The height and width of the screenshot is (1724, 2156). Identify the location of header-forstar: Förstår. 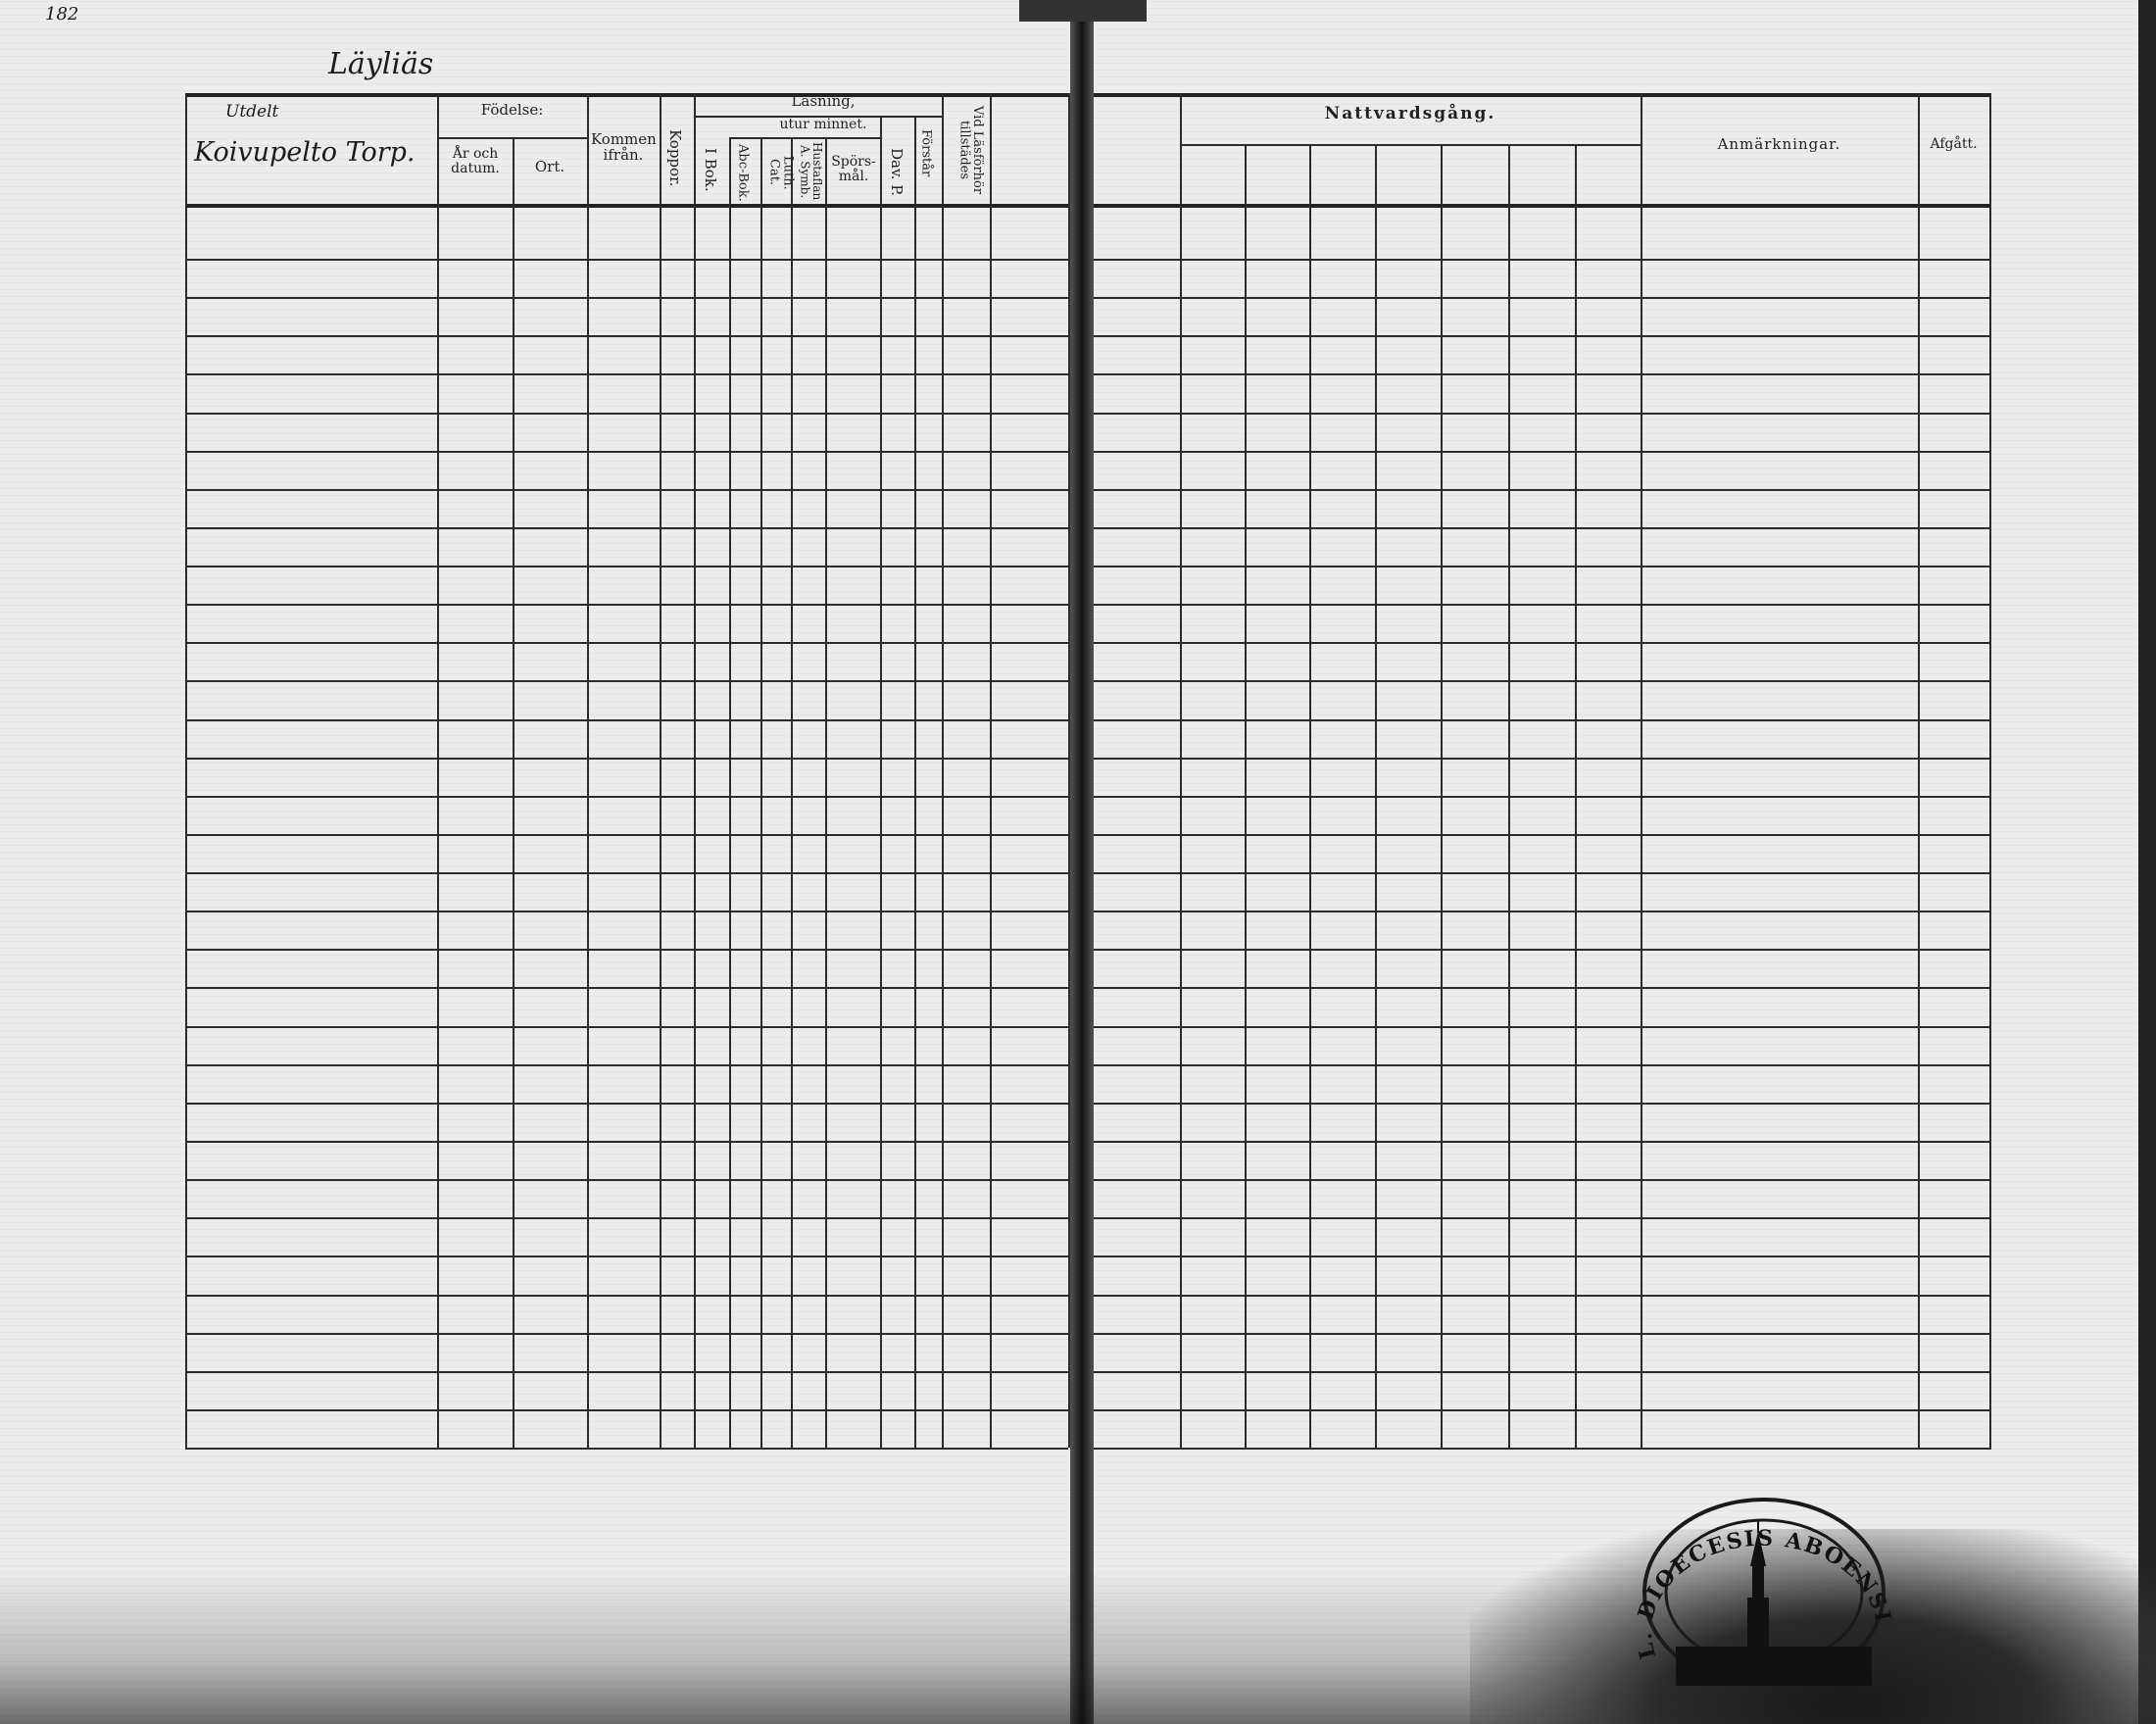
(926, 152).